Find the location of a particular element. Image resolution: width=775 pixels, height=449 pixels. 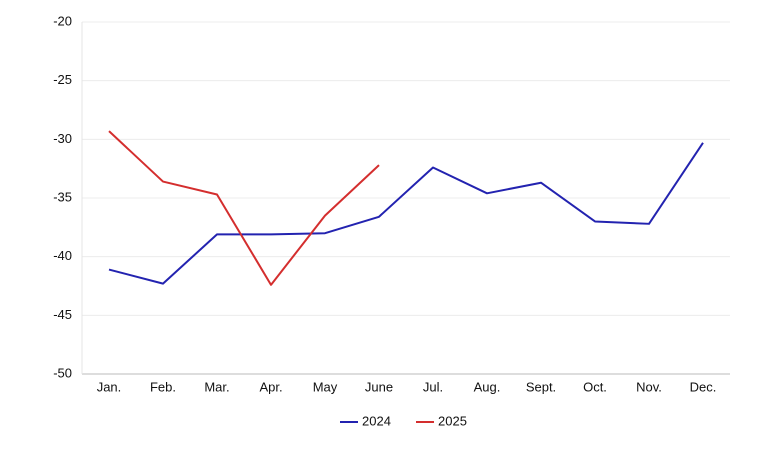

y-tick-label: -35 is located at coordinates (62, 196).